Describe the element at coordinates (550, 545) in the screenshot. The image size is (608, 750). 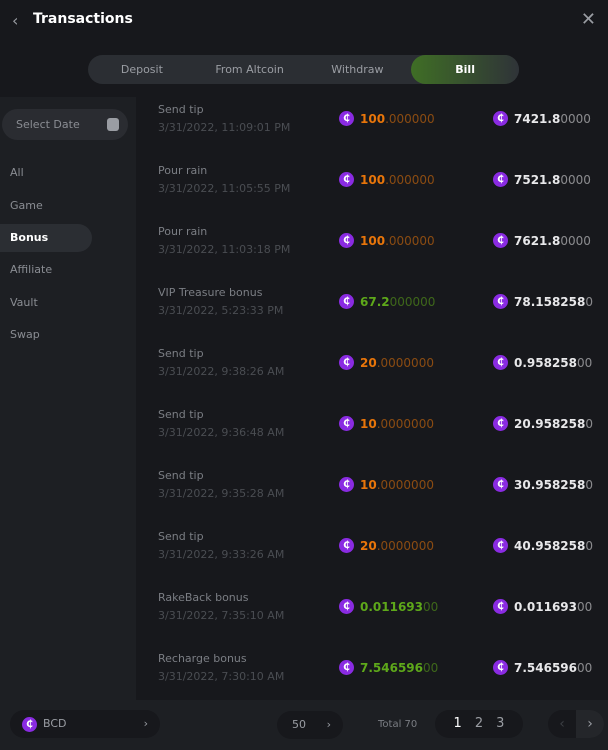
I see `balance-main: 40.958258` at that location.